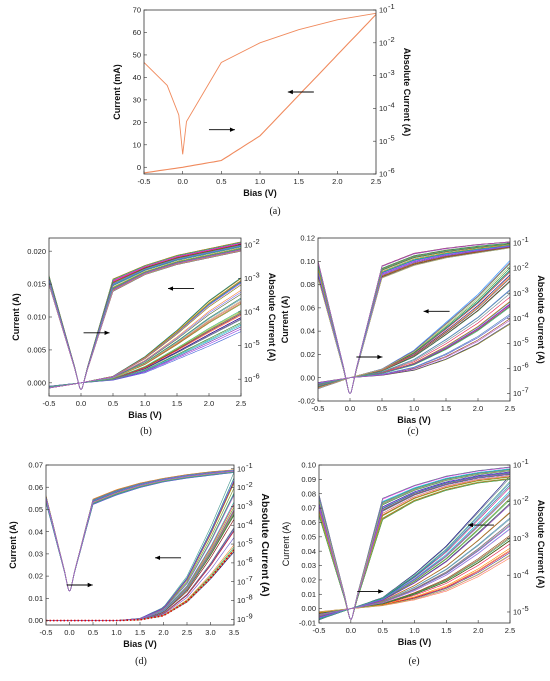  I want to click on plot-area-e, so click(414, 543).